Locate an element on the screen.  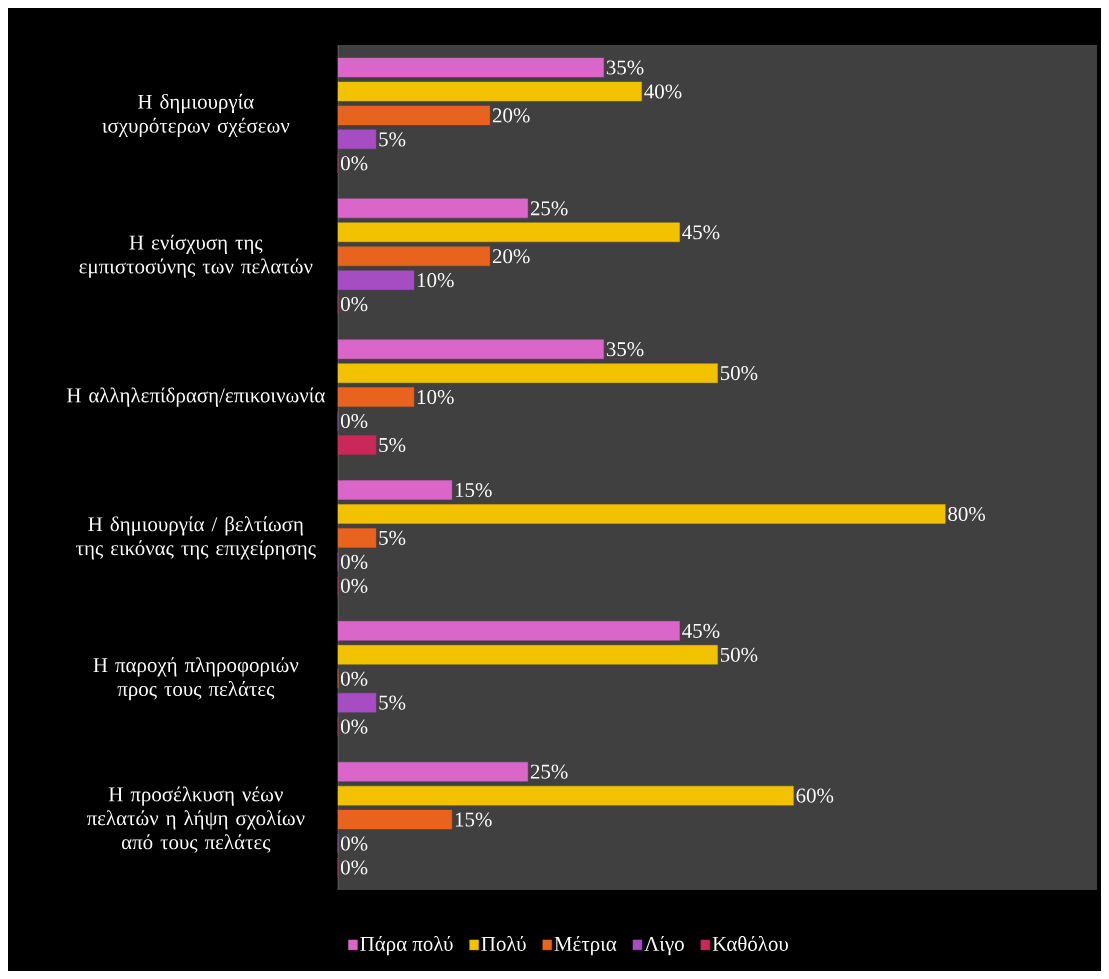
y-tick-label: Η προσέλκυση νέων πελατών η λήψη σχολίων από τους πελάτες is located at coordinates (195, 819).